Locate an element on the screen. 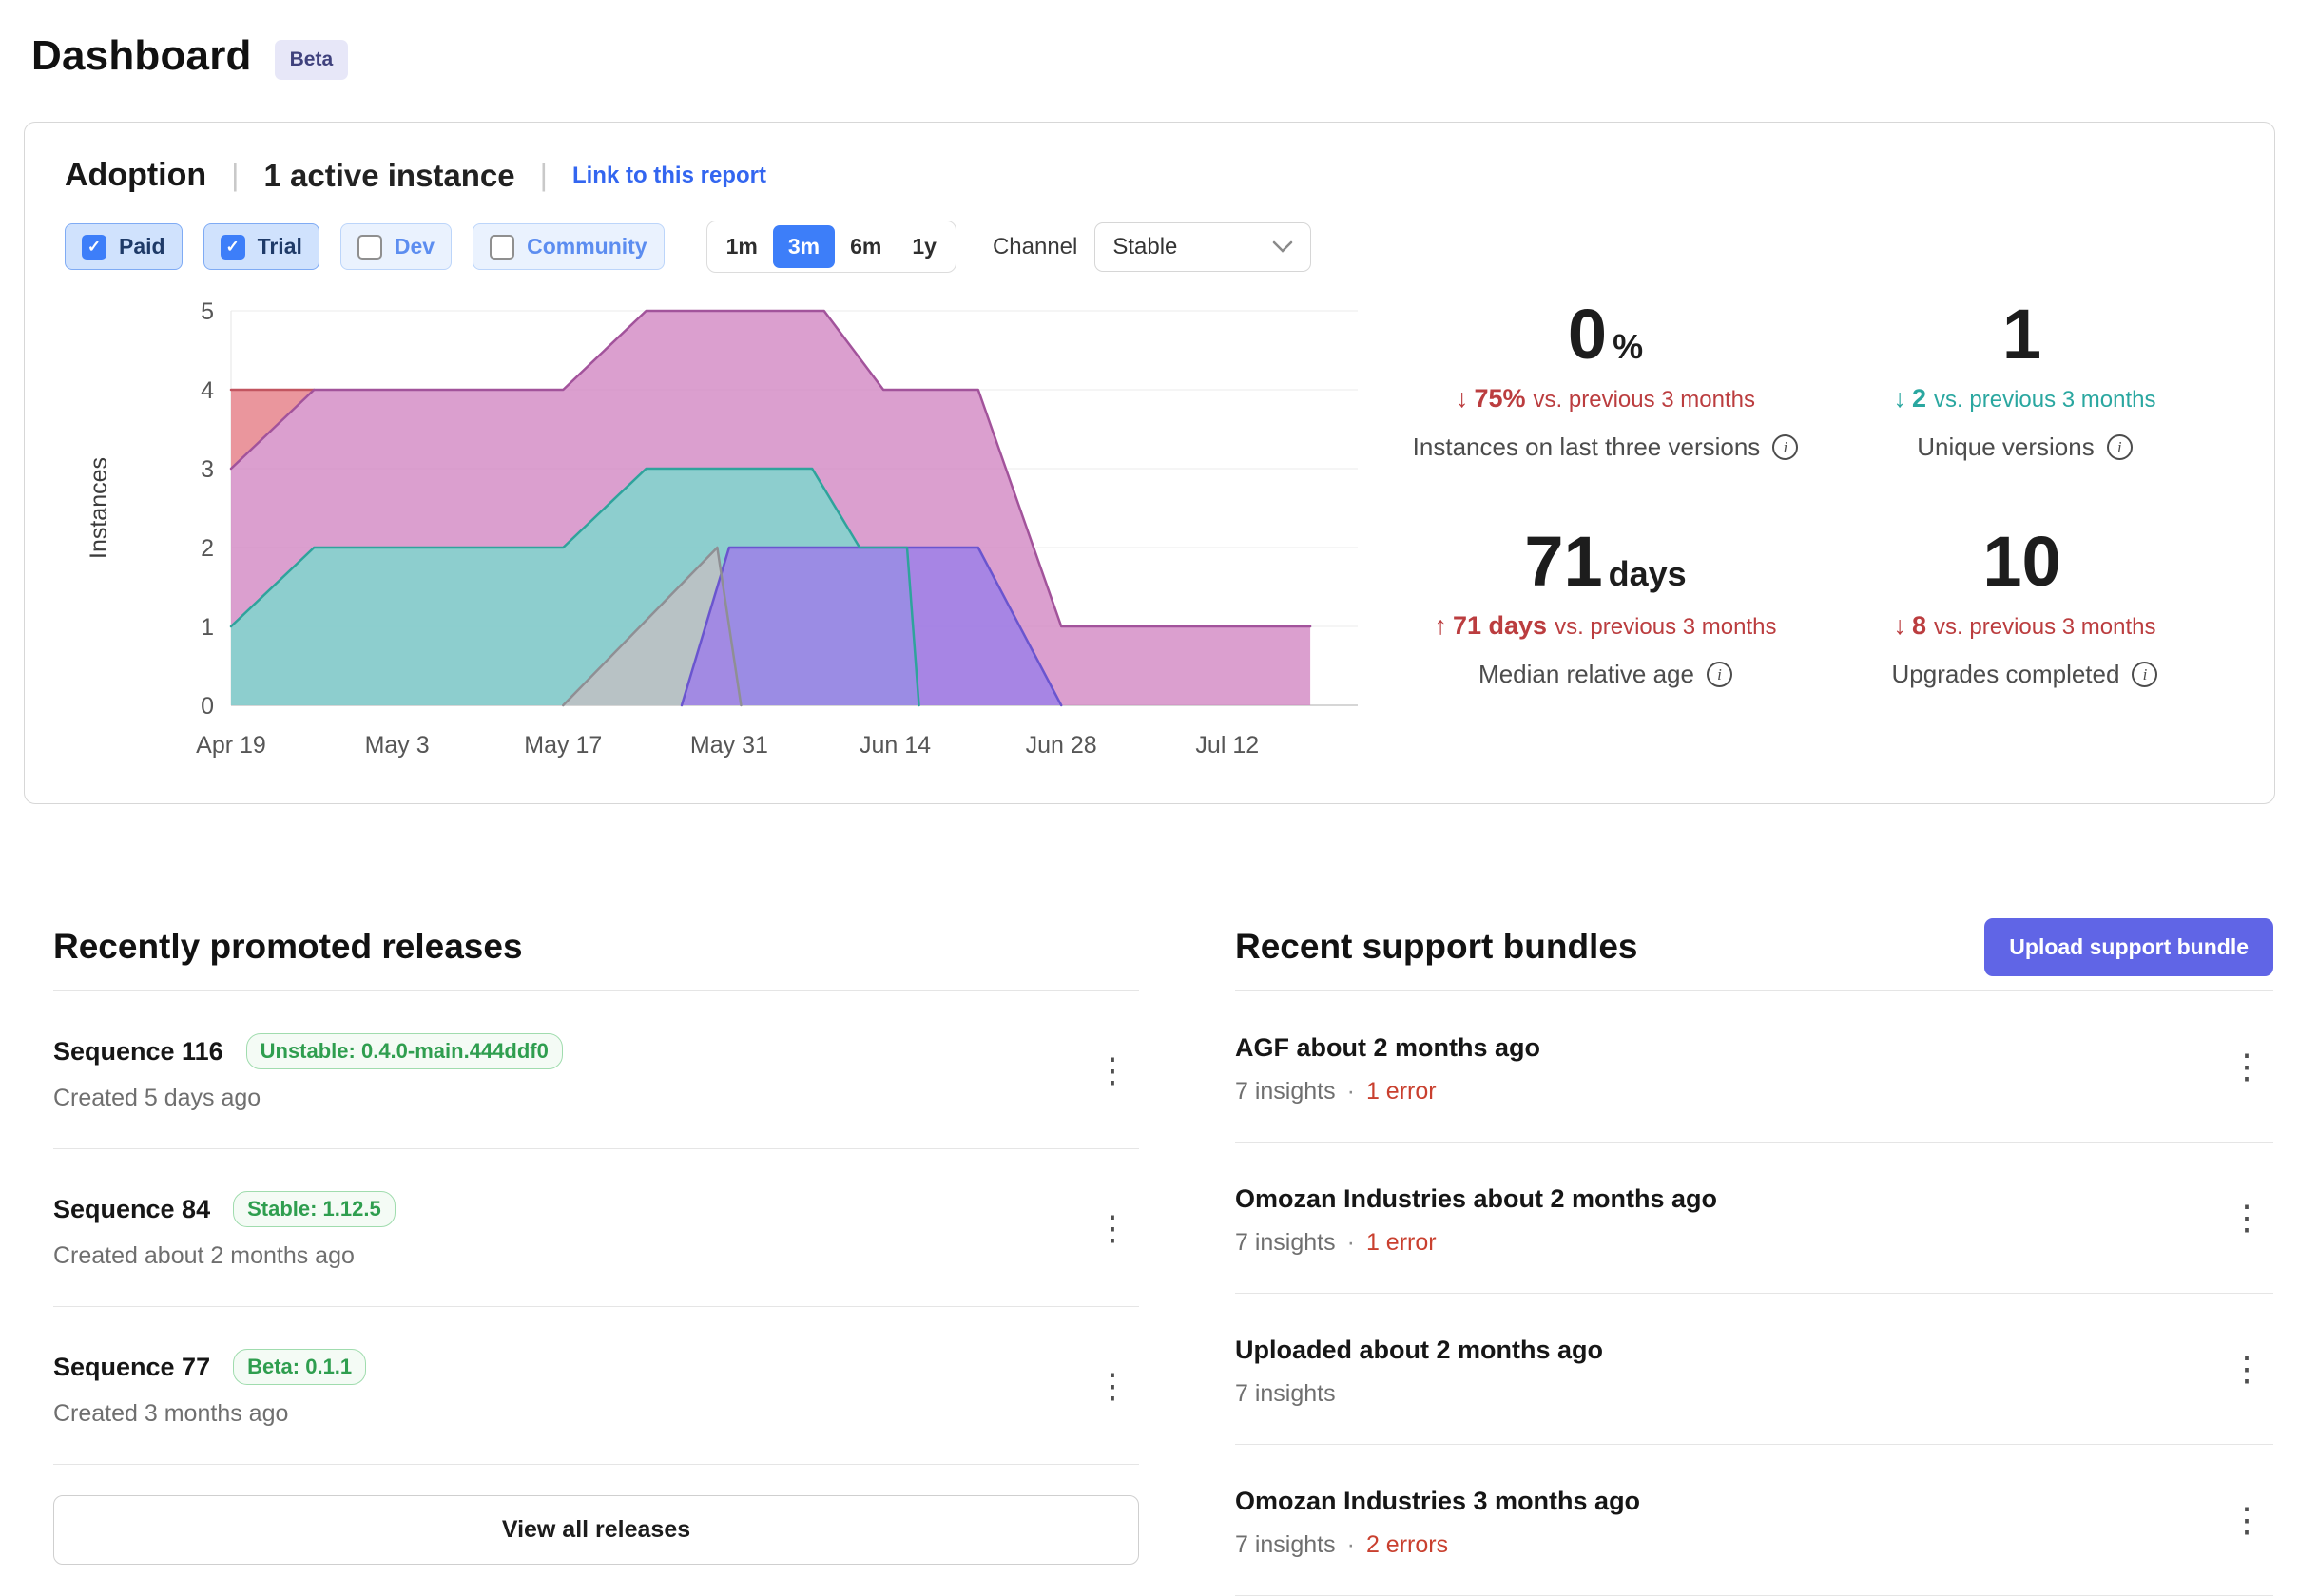 The width and height of the screenshot is (2299, 1596). stat-value-suffix: % is located at coordinates (1628, 346).